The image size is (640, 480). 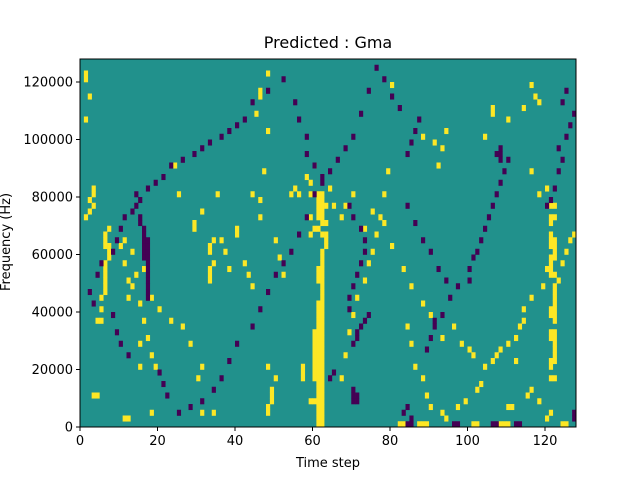 What do you see at coordinates (390, 441) in the screenshot?
I see `x-tick-label: 80` at bounding box center [390, 441].